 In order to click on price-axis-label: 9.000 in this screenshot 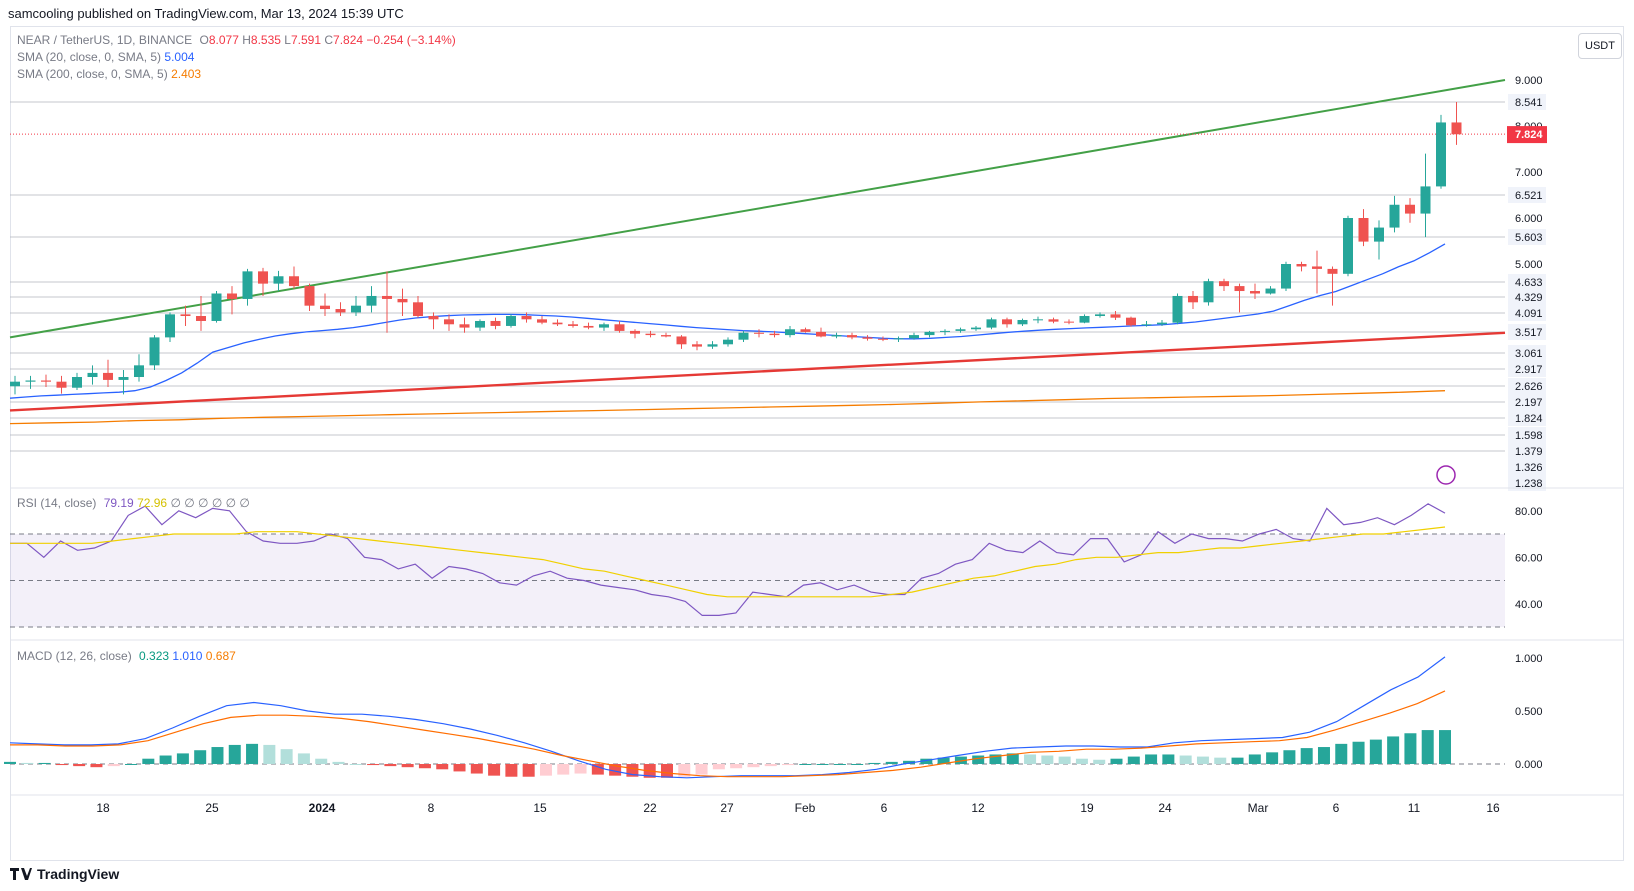, I will do `click(1529, 81)`.